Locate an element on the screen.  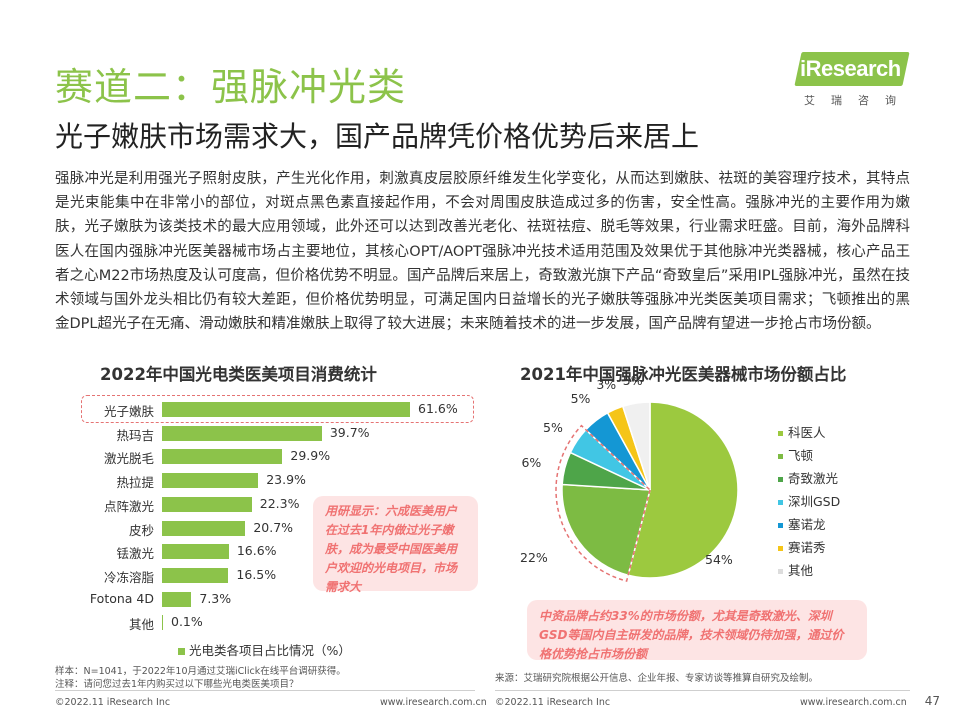
footer-copyright-right: ©2022.11 iResearch Inc is located at coordinates (553, 702).